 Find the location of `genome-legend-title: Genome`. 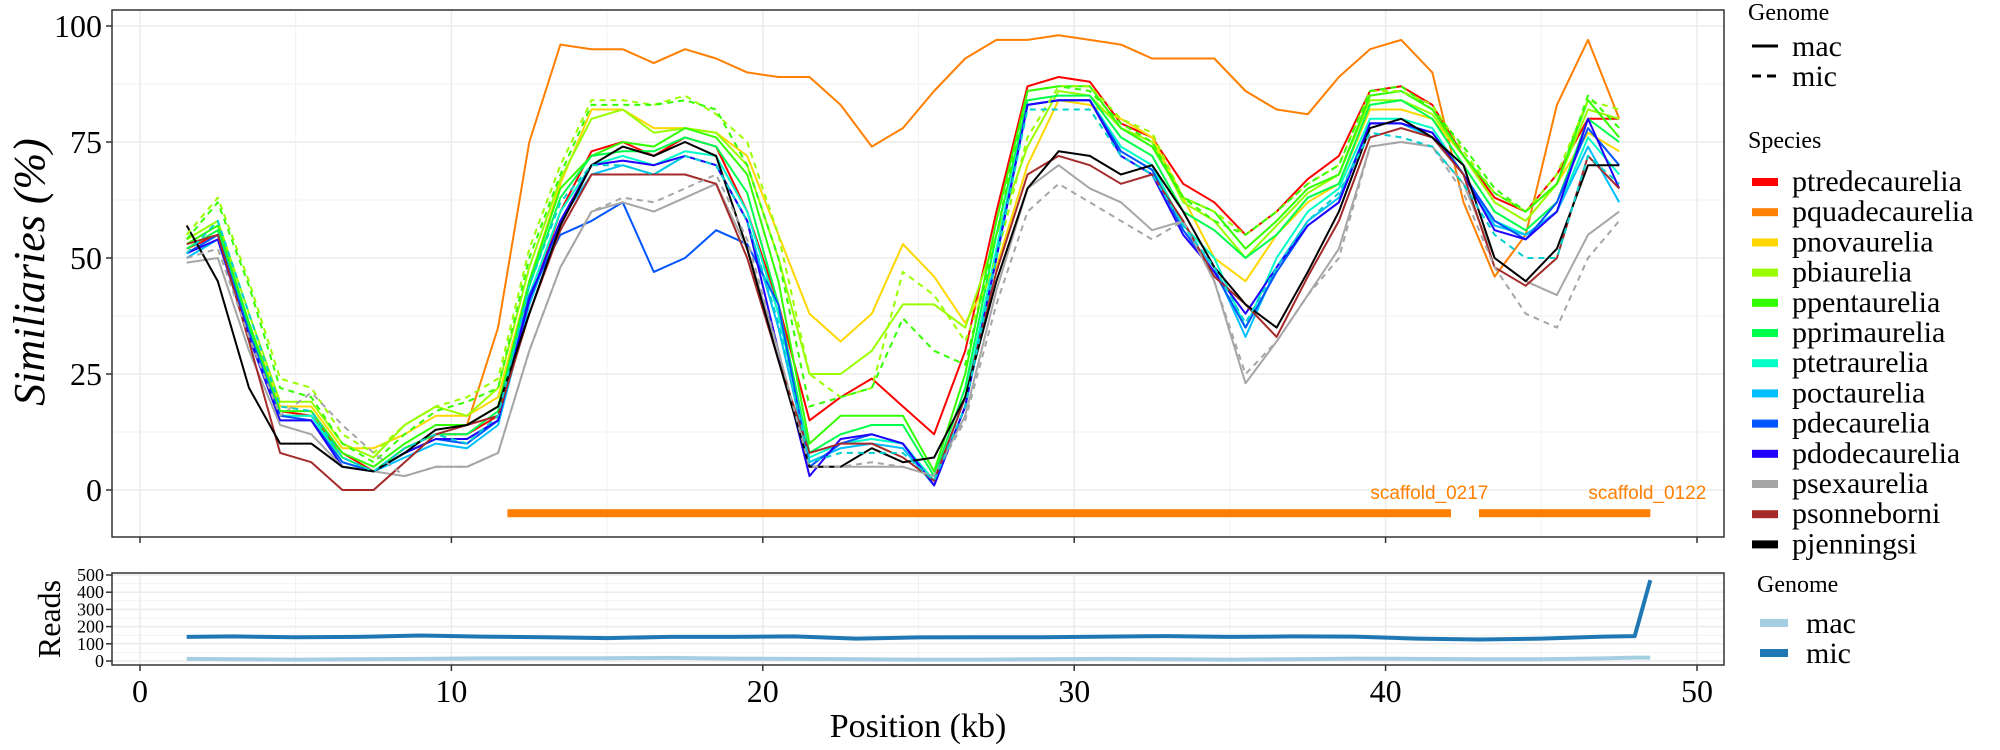

genome-legend-title: Genome is located at coordinates (1788, 13).